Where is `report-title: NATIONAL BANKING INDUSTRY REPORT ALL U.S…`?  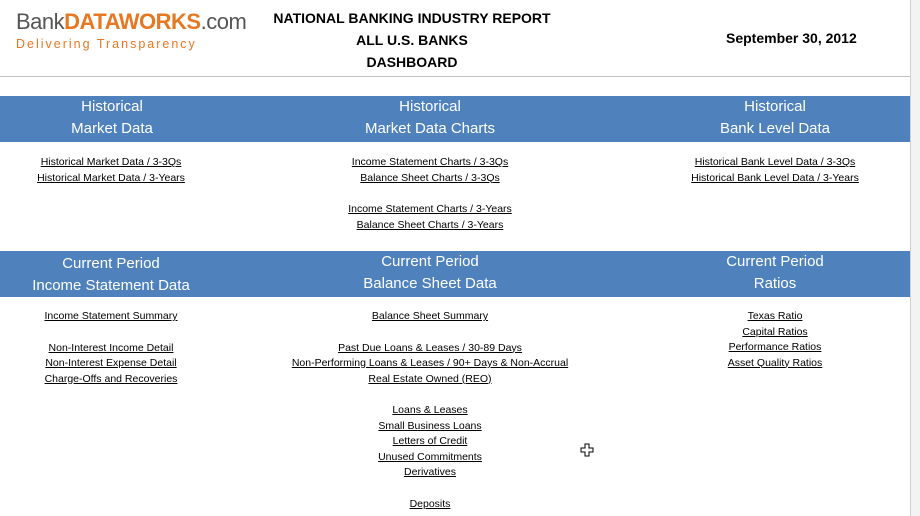 report-title: NATIONAL BANKING INDUSTRY REPORT ALL U.S… is located at coordinates (412, 40).